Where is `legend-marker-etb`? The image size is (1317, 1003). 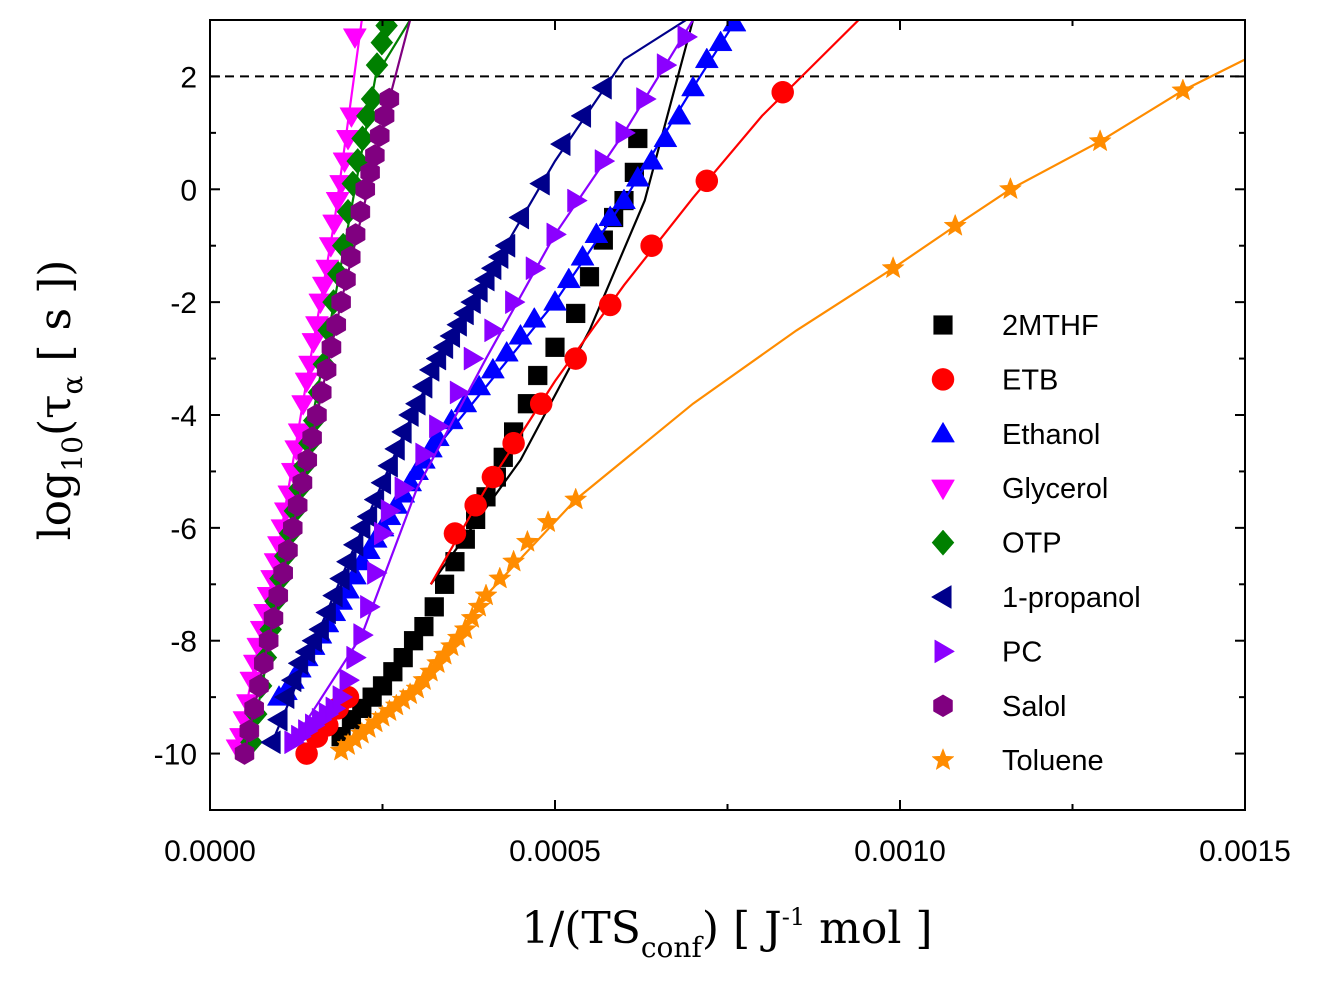
legend-marker-etb is located at coordinates (943, 379).